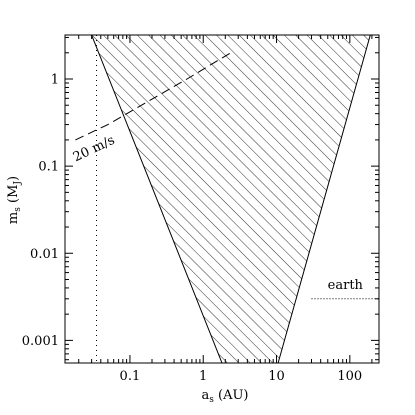 The width and height of the screenshot is (415, 415). I want to click on y-tick-label: 0.01, so click(44, 254).